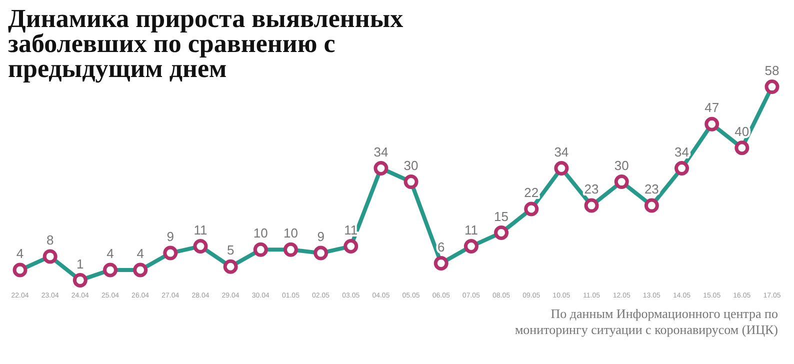  I want to click on data-label: 47, so click(712, 108).